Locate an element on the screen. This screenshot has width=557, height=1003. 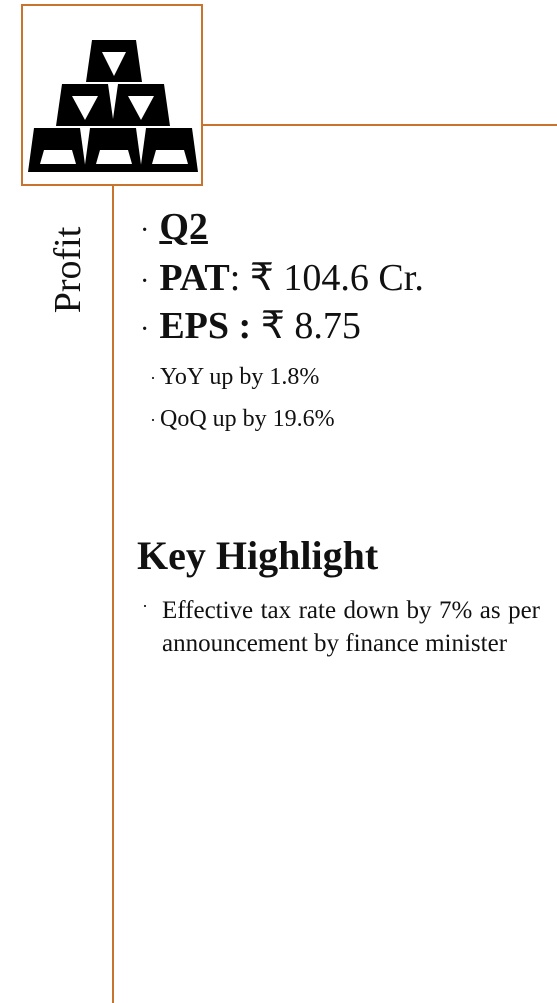
bullet-text: ₹ 8.75 is located at coordinates (306, 326).